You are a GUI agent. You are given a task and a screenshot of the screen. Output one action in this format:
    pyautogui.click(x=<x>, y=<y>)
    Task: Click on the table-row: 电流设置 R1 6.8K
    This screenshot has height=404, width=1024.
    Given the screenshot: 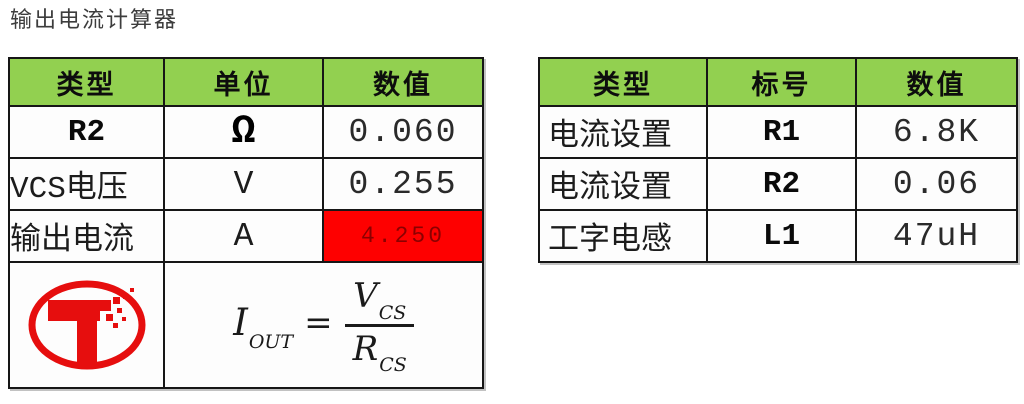 What is the action you would take?
    pyautogui.click(x=778, y=132)
    